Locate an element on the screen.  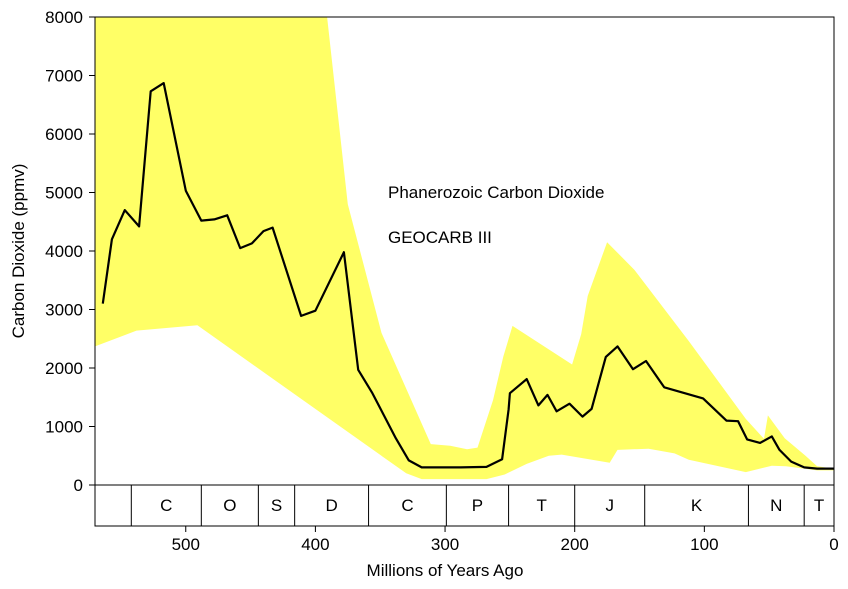
x-axis-ticks: 500 400 300 200 100 0 is located at coordinates (505, 540).